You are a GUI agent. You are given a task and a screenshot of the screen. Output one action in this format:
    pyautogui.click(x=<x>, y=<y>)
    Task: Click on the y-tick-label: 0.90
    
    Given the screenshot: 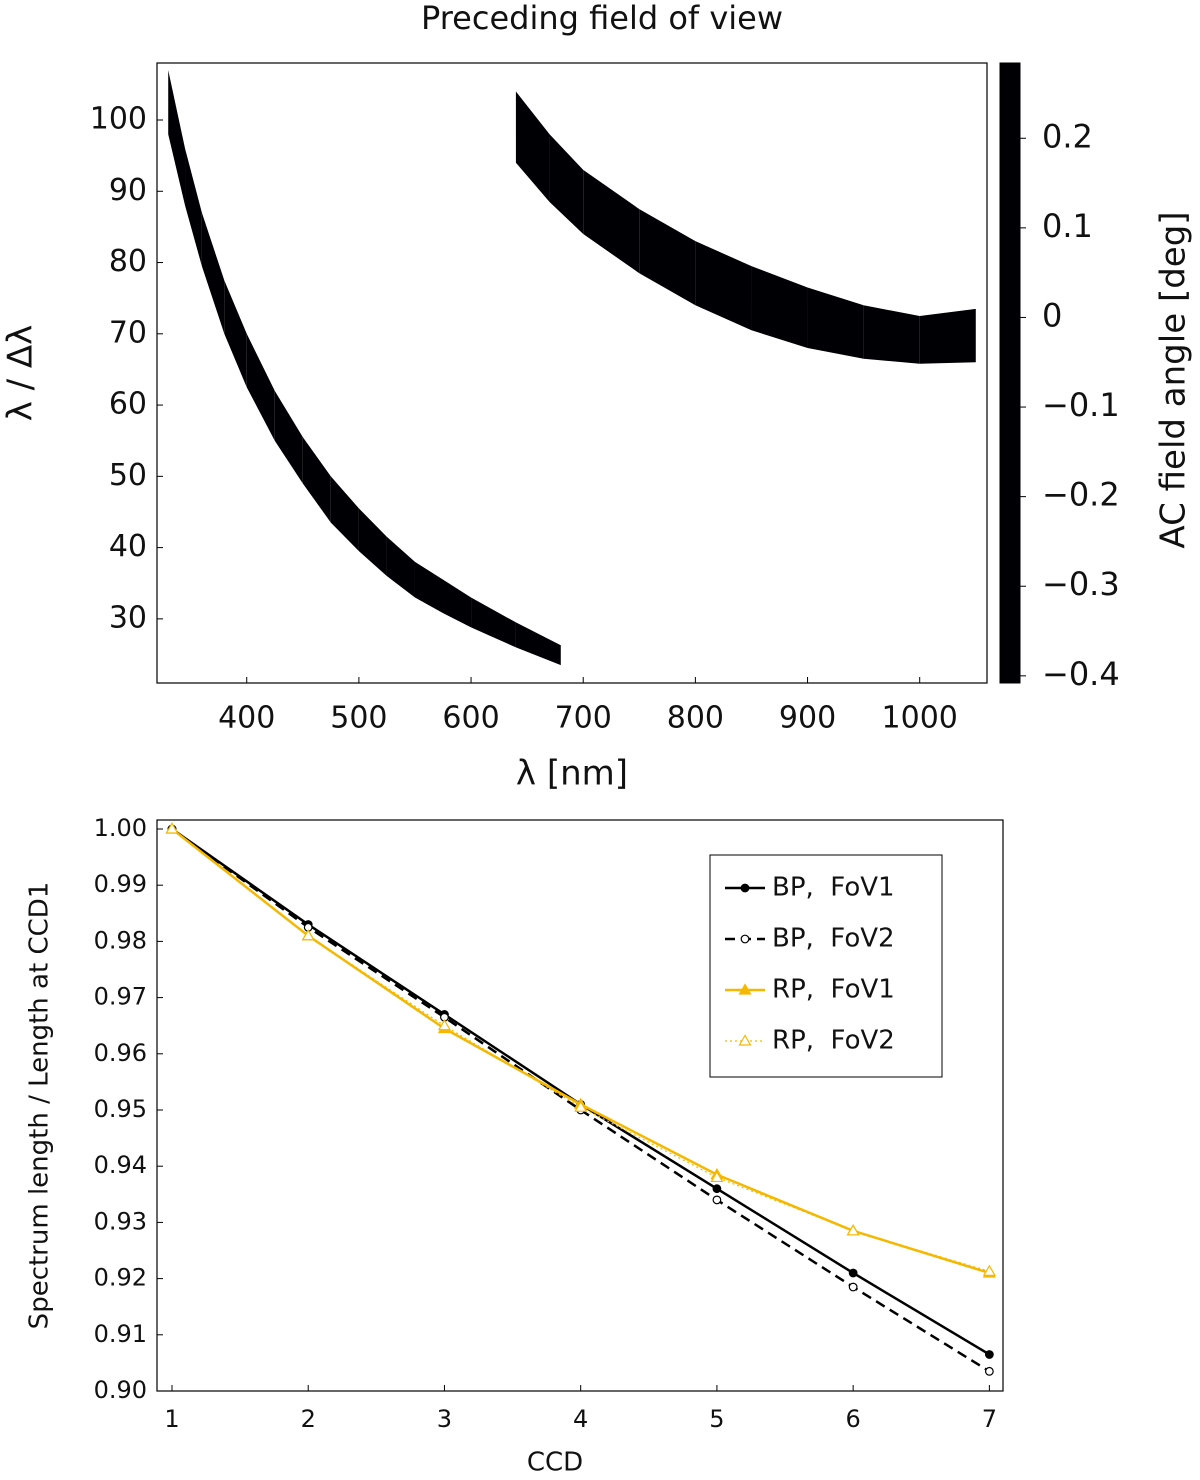 What is the action you would take?
    pyautogui.click(x=120, y=1390)
    